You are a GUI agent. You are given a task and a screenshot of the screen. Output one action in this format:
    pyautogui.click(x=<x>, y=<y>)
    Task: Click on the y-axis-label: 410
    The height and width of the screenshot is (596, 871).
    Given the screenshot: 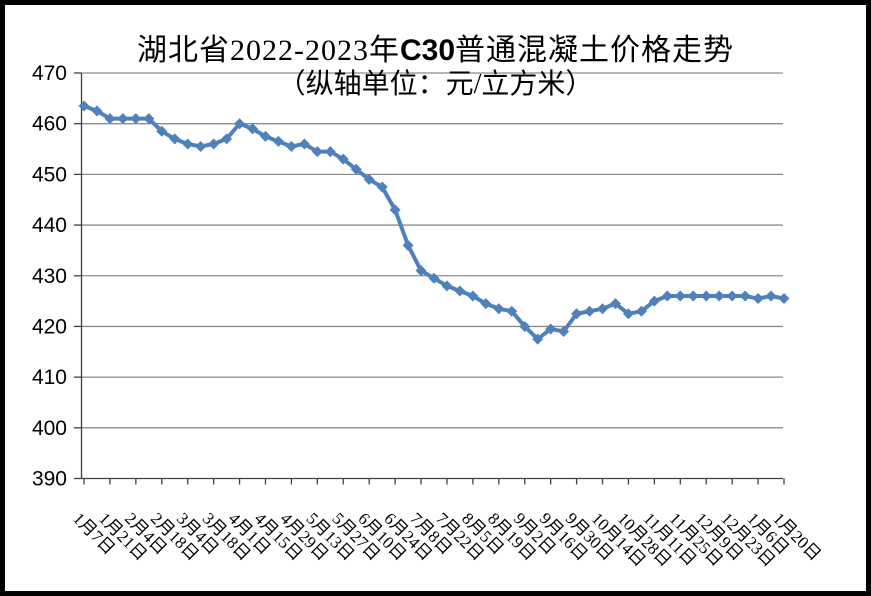 What is the action you would take?
    pyautogui.click(x=49, y=377)
    